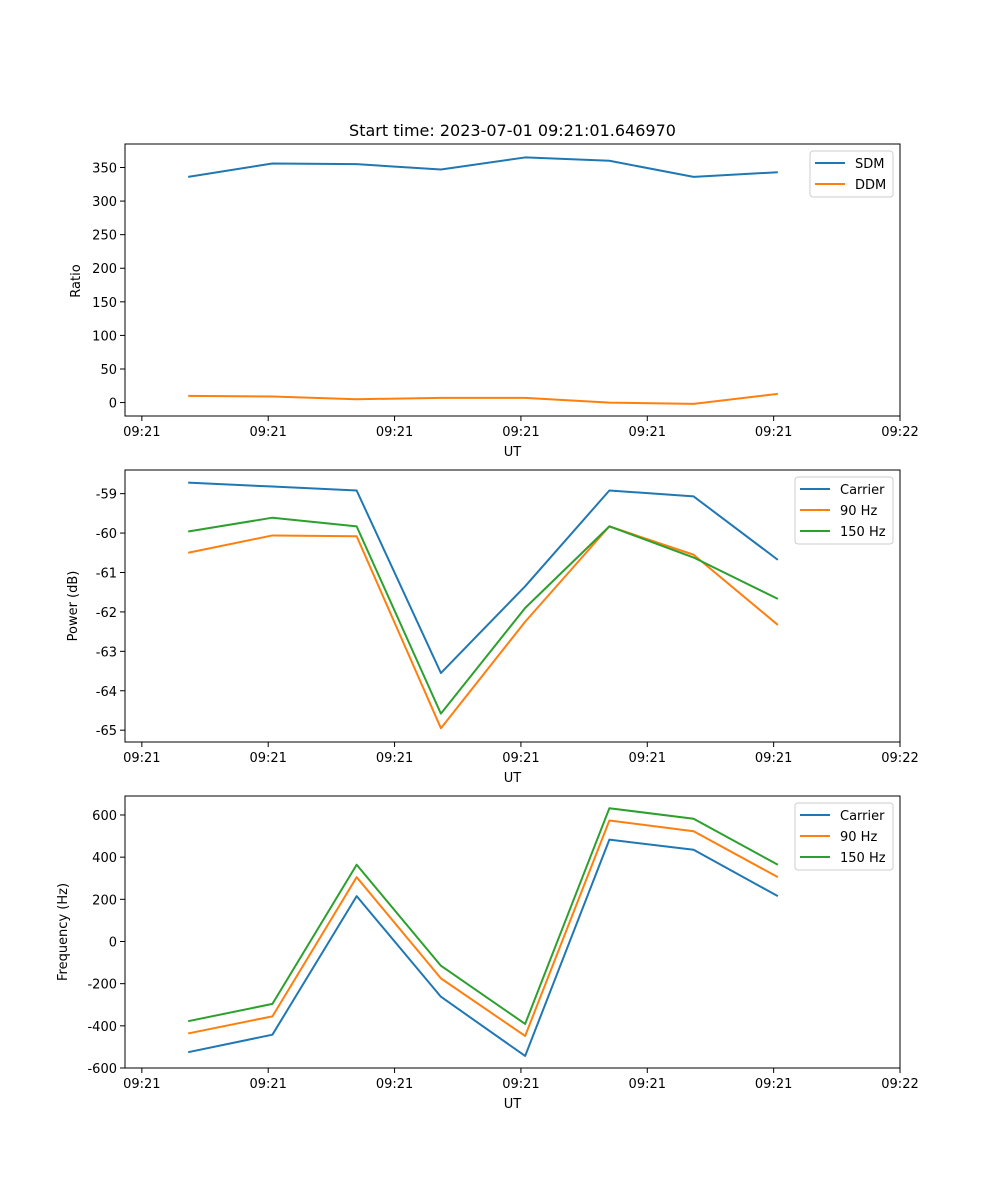 The image size is (1000, 1200). Describe the element at coordinates (108, 370) in the screenshot. I see `y-tick-label: 50` at that location.